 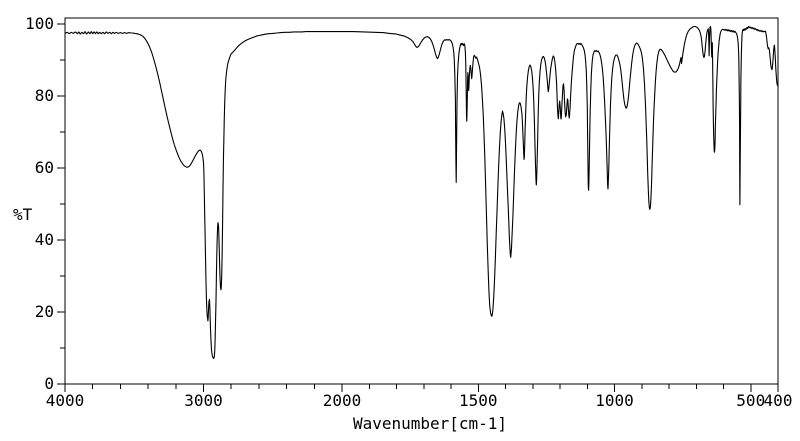 I want to click on x-tick-label: 500, so click(x=750, y=400).